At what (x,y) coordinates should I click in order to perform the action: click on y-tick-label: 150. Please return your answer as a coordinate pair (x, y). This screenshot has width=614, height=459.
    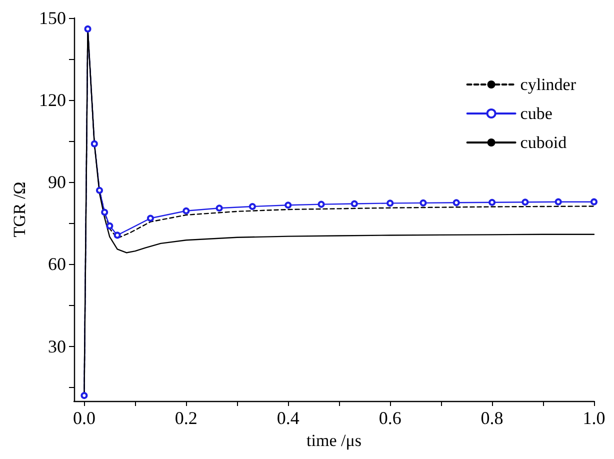
    Looking at the image, I should click on (52, 18).